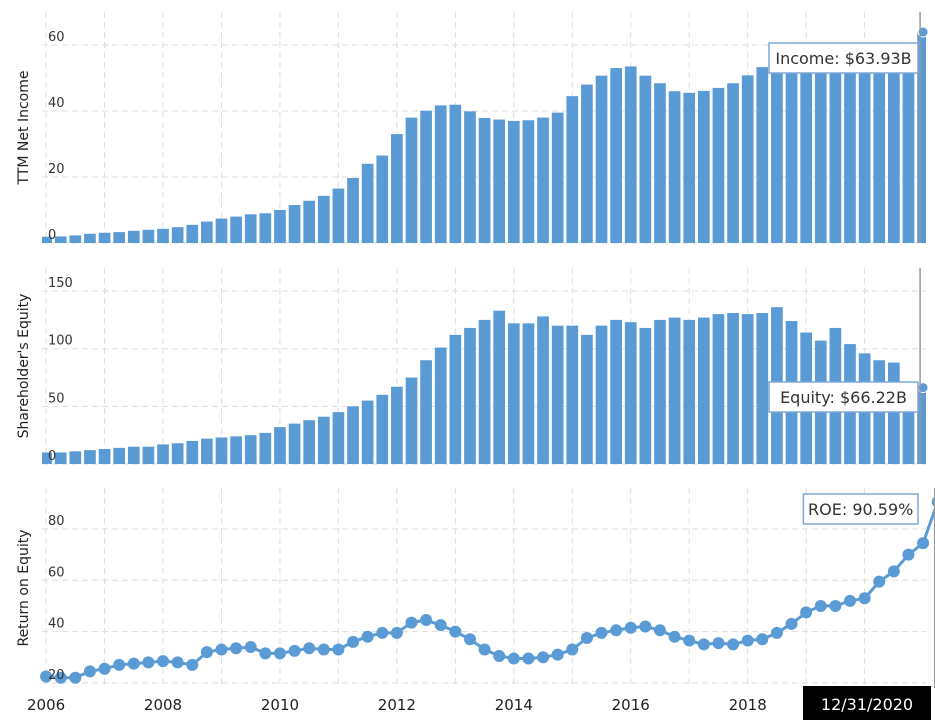 The height and width of the screenshot is (727, 935). Describe the element at coordinates (24, 366) in the screenshot. I see `y-axis-title: Shareholder's Equity` at that location.